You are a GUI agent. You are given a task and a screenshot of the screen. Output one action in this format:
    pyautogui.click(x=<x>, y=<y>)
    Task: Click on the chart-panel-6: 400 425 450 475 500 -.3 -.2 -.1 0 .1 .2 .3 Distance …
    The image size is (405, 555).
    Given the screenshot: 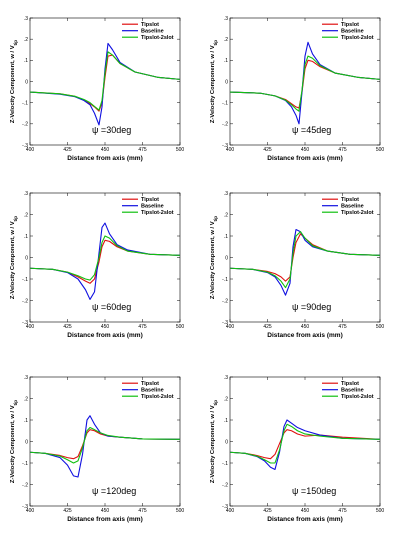 What is the action you would take?
    pyautogui.click(x=297, y=449)
    